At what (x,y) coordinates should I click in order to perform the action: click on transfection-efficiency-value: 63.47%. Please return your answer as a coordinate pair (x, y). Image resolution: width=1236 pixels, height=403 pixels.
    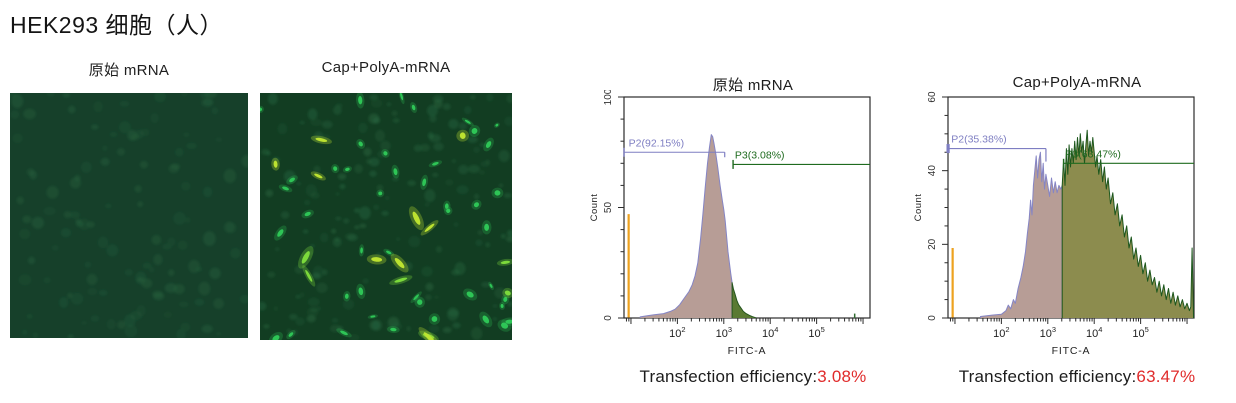
    Looking at the image, I should click on (1166, 376).